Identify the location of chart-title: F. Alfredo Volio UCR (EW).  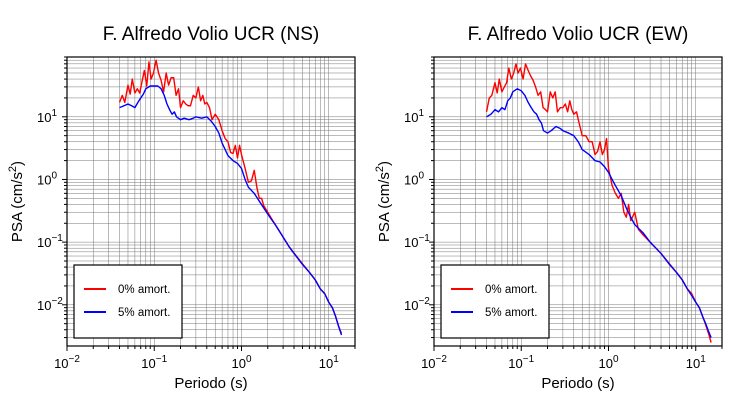
(578, 34).